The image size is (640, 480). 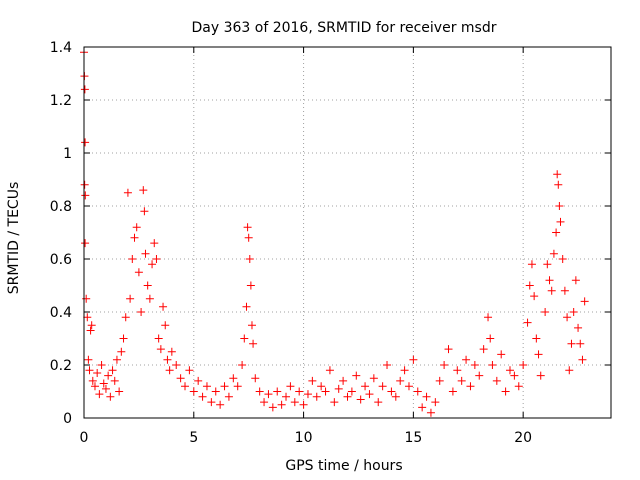 I want to click on y-tick-label: 0.6, so click(x=61, y=260).